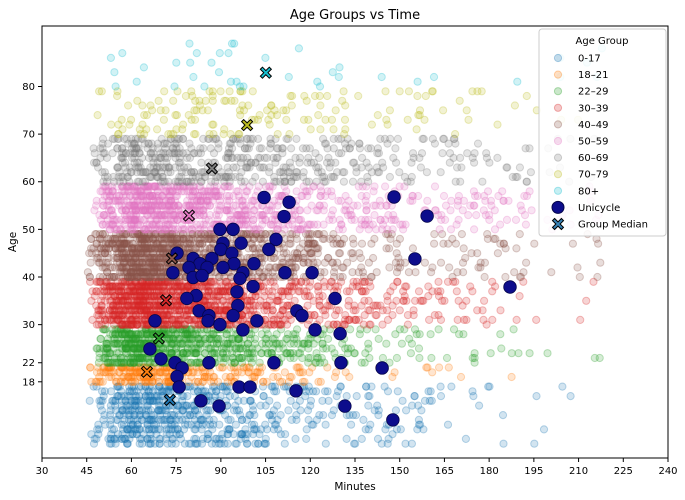  What do you see at coordinates (355, 15) in the screenshot?
I see `chart-title: Age Groups vs Time` at bounding box center [355, 15].